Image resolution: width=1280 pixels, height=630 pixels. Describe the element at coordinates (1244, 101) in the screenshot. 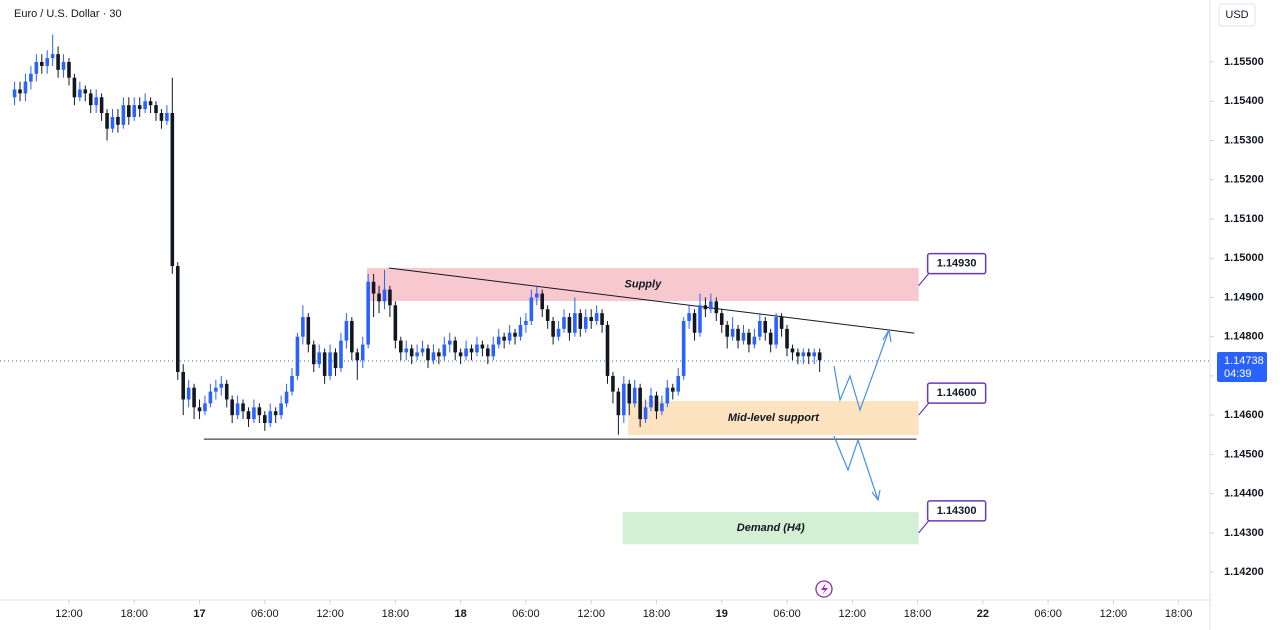

I see `y-tick-label: 1.15400` at that location.